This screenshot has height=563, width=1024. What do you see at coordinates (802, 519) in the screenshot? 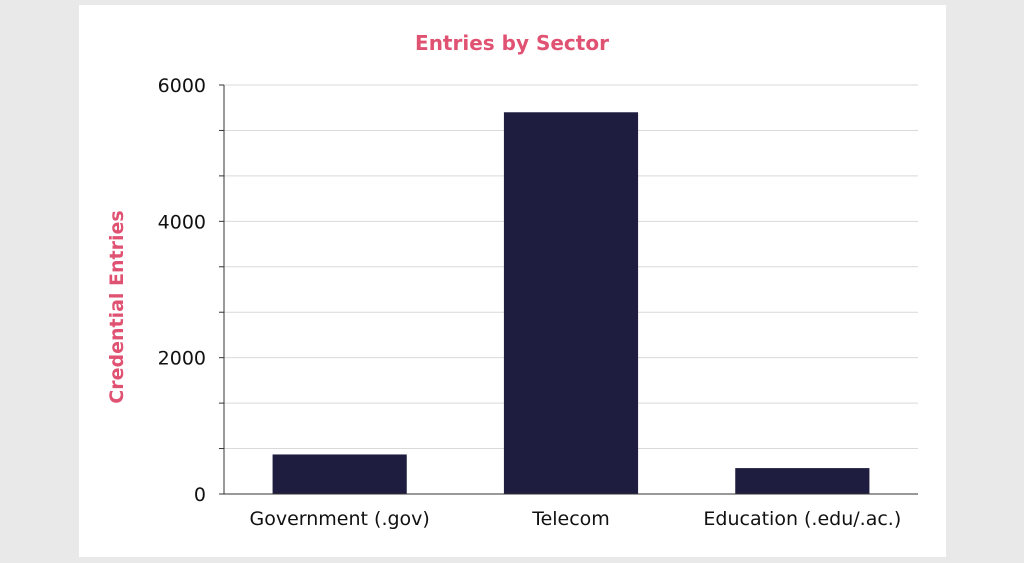
I see `x-category-label: Education (.edu/.ac.)` at bounding box center [802, 519].